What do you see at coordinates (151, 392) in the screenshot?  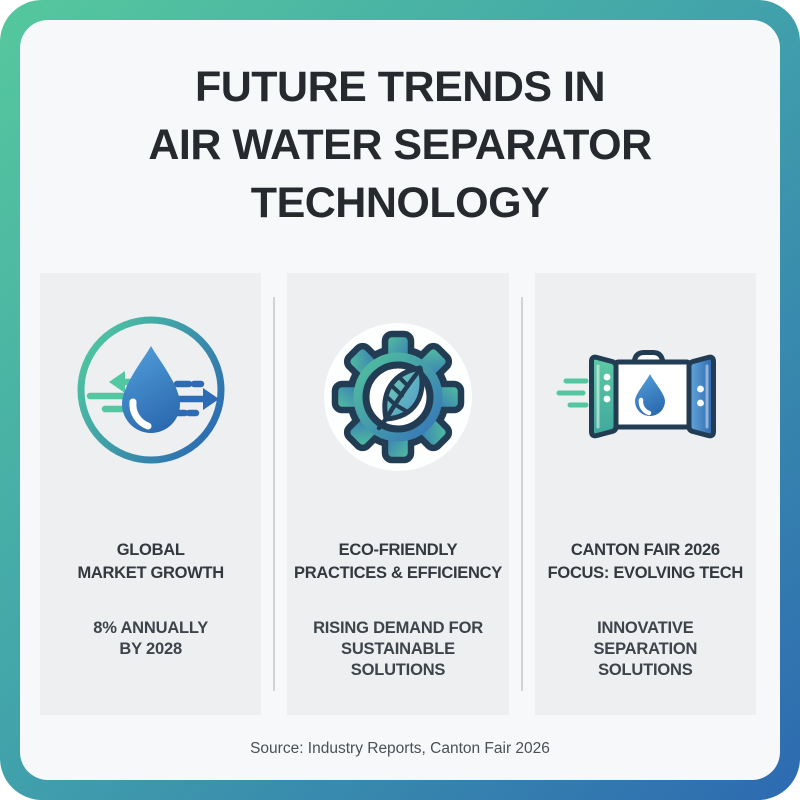 I see `droplet-flow-icon` at bounding box center [151, 392].